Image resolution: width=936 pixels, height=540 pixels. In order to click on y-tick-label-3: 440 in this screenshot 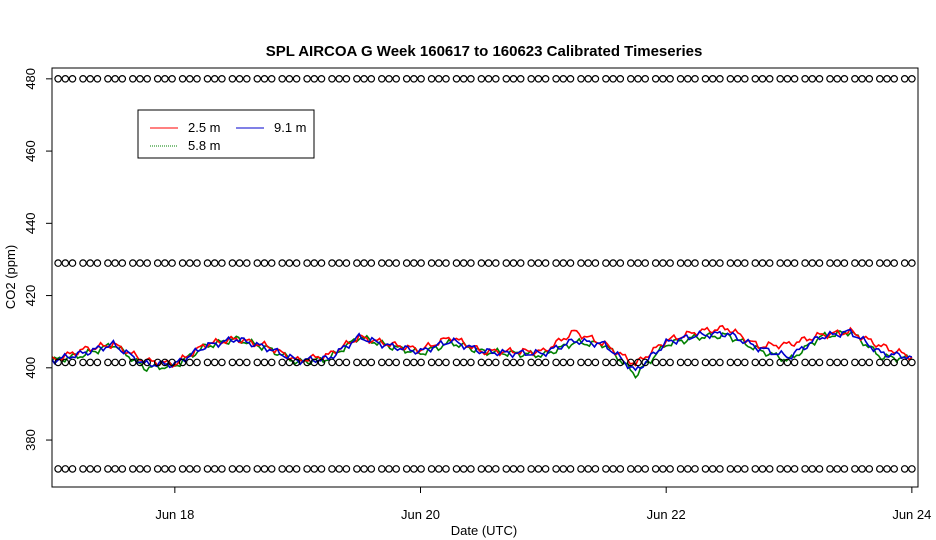, I will do `click(30, 223)`.